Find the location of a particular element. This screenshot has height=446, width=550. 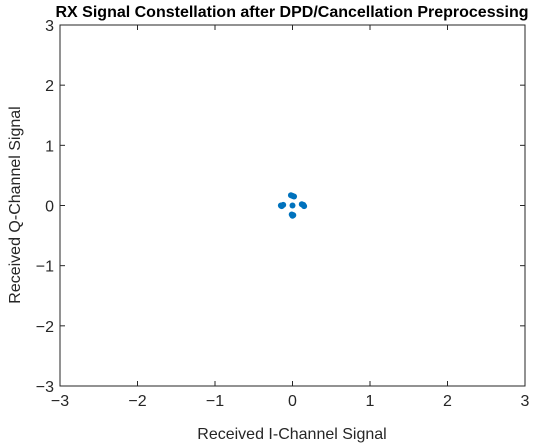

x-axis-label: Received I-Channel Signal is located at coordinates (291, 434).